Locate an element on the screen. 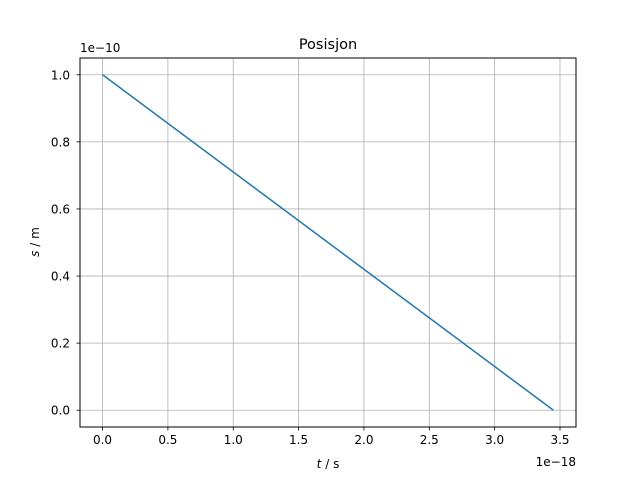  y-tick-label: 0.2 is located at coordinates (60, 344).